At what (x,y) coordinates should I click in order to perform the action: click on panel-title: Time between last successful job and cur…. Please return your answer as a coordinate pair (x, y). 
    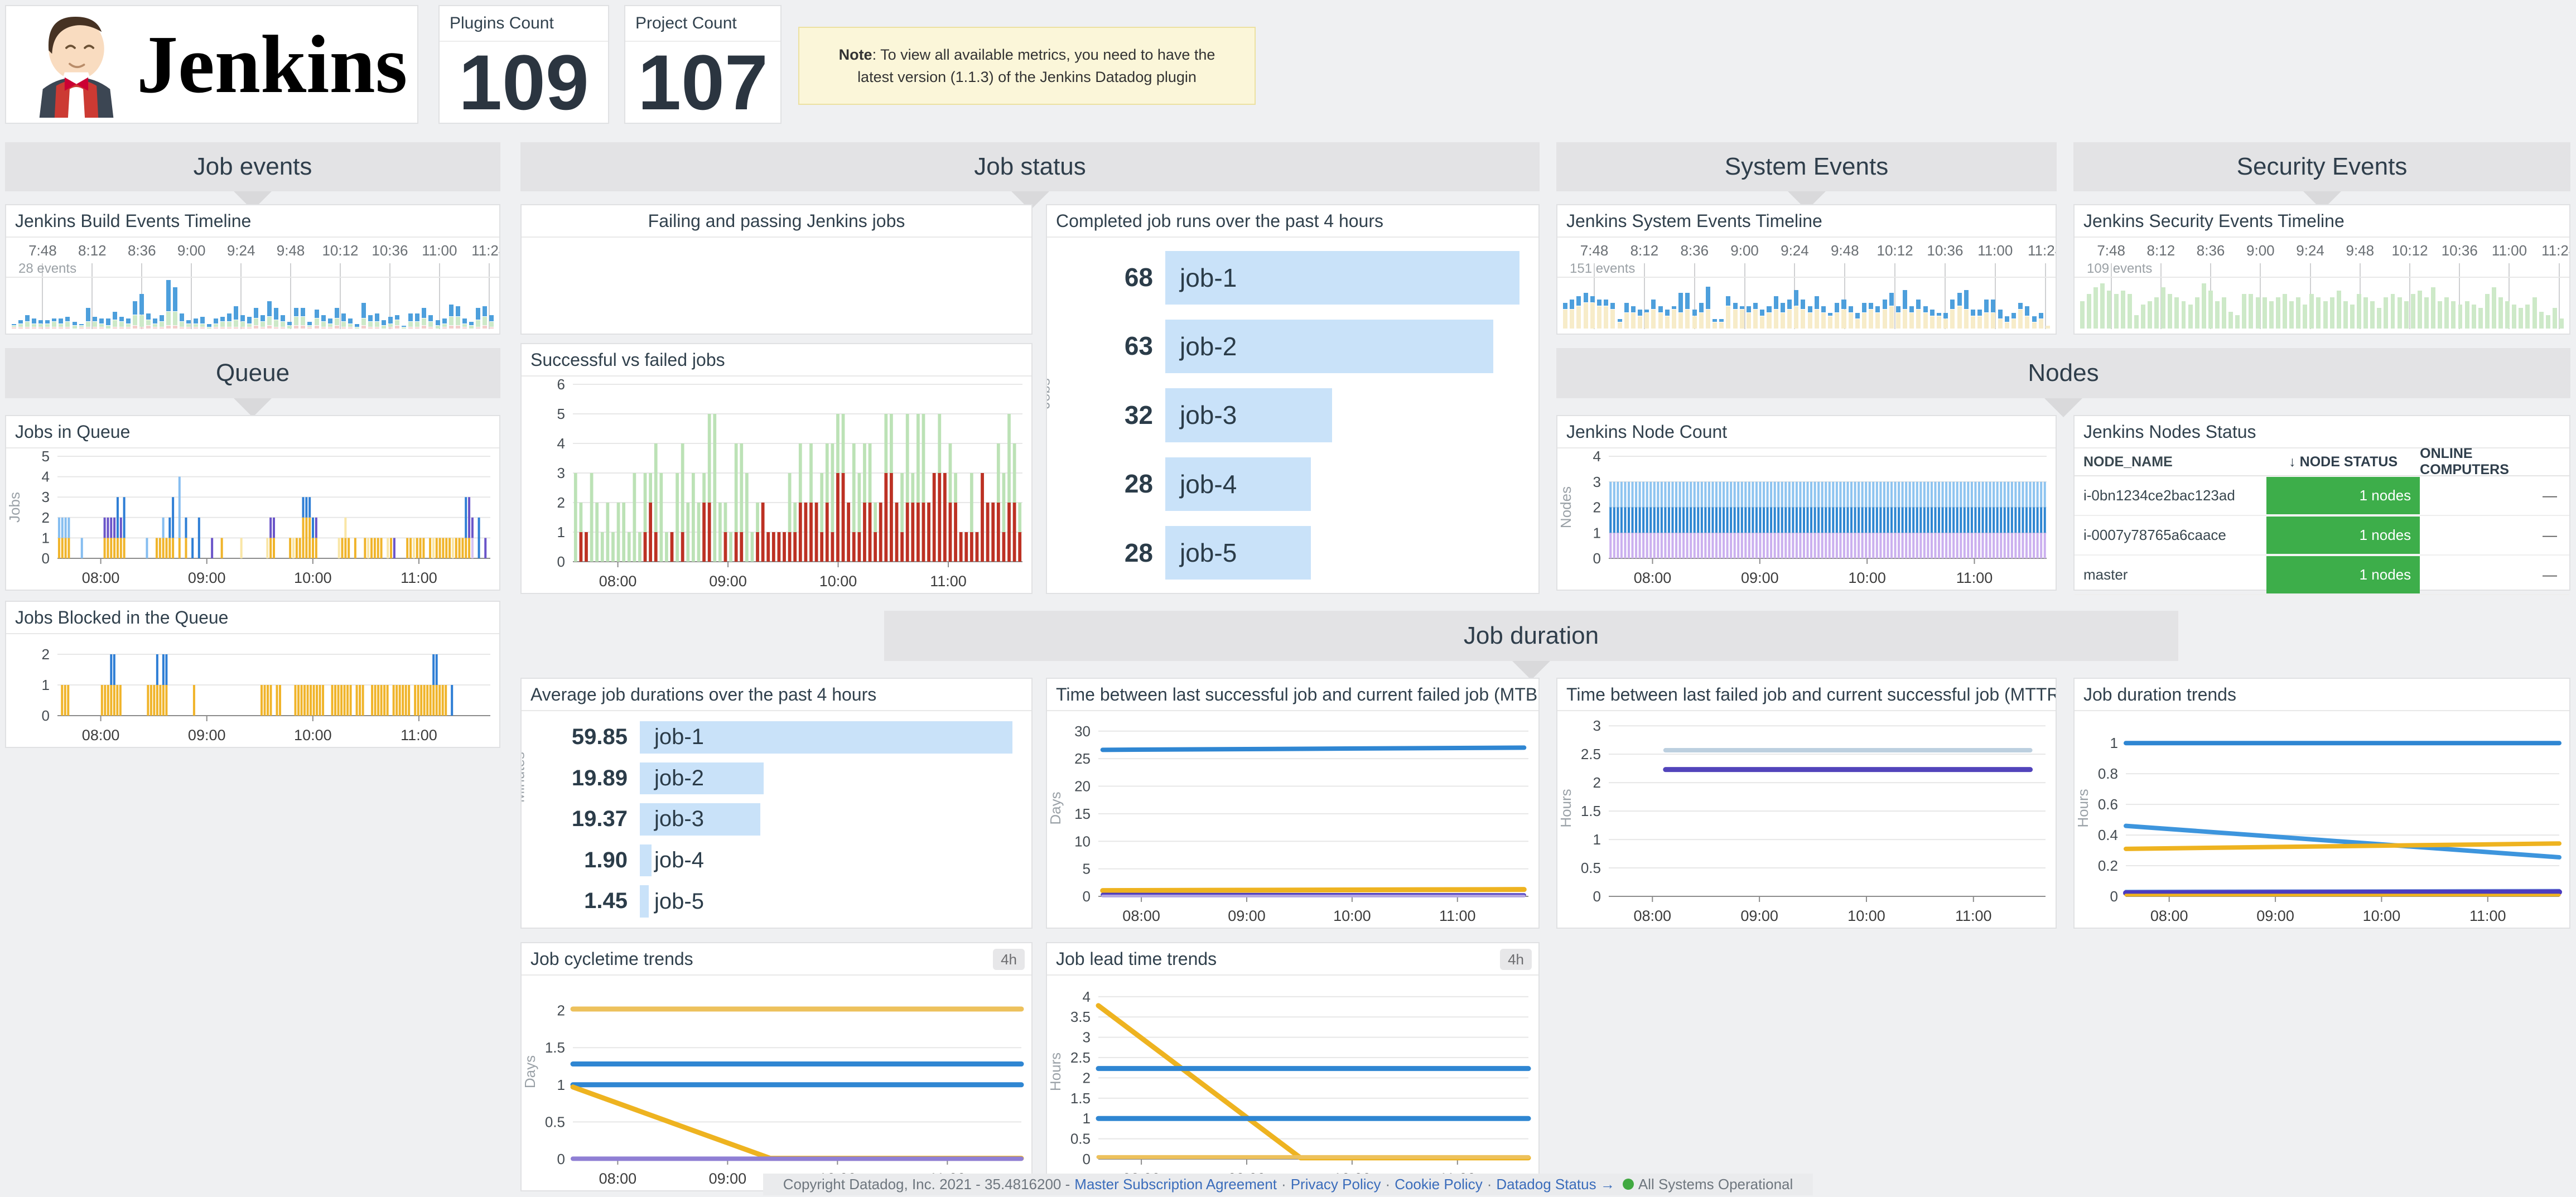
    Looking at the image, I should click on (1292, 695).